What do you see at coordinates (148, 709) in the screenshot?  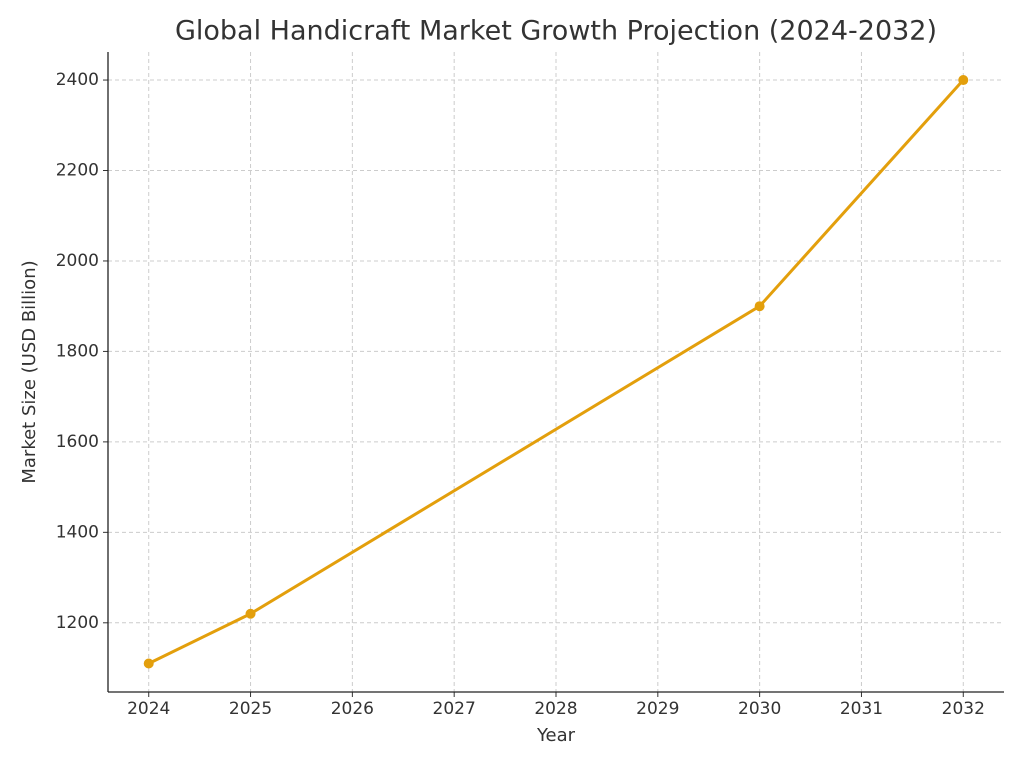 I see `x-tick-label: 2024` at bounding box center [148, 709].